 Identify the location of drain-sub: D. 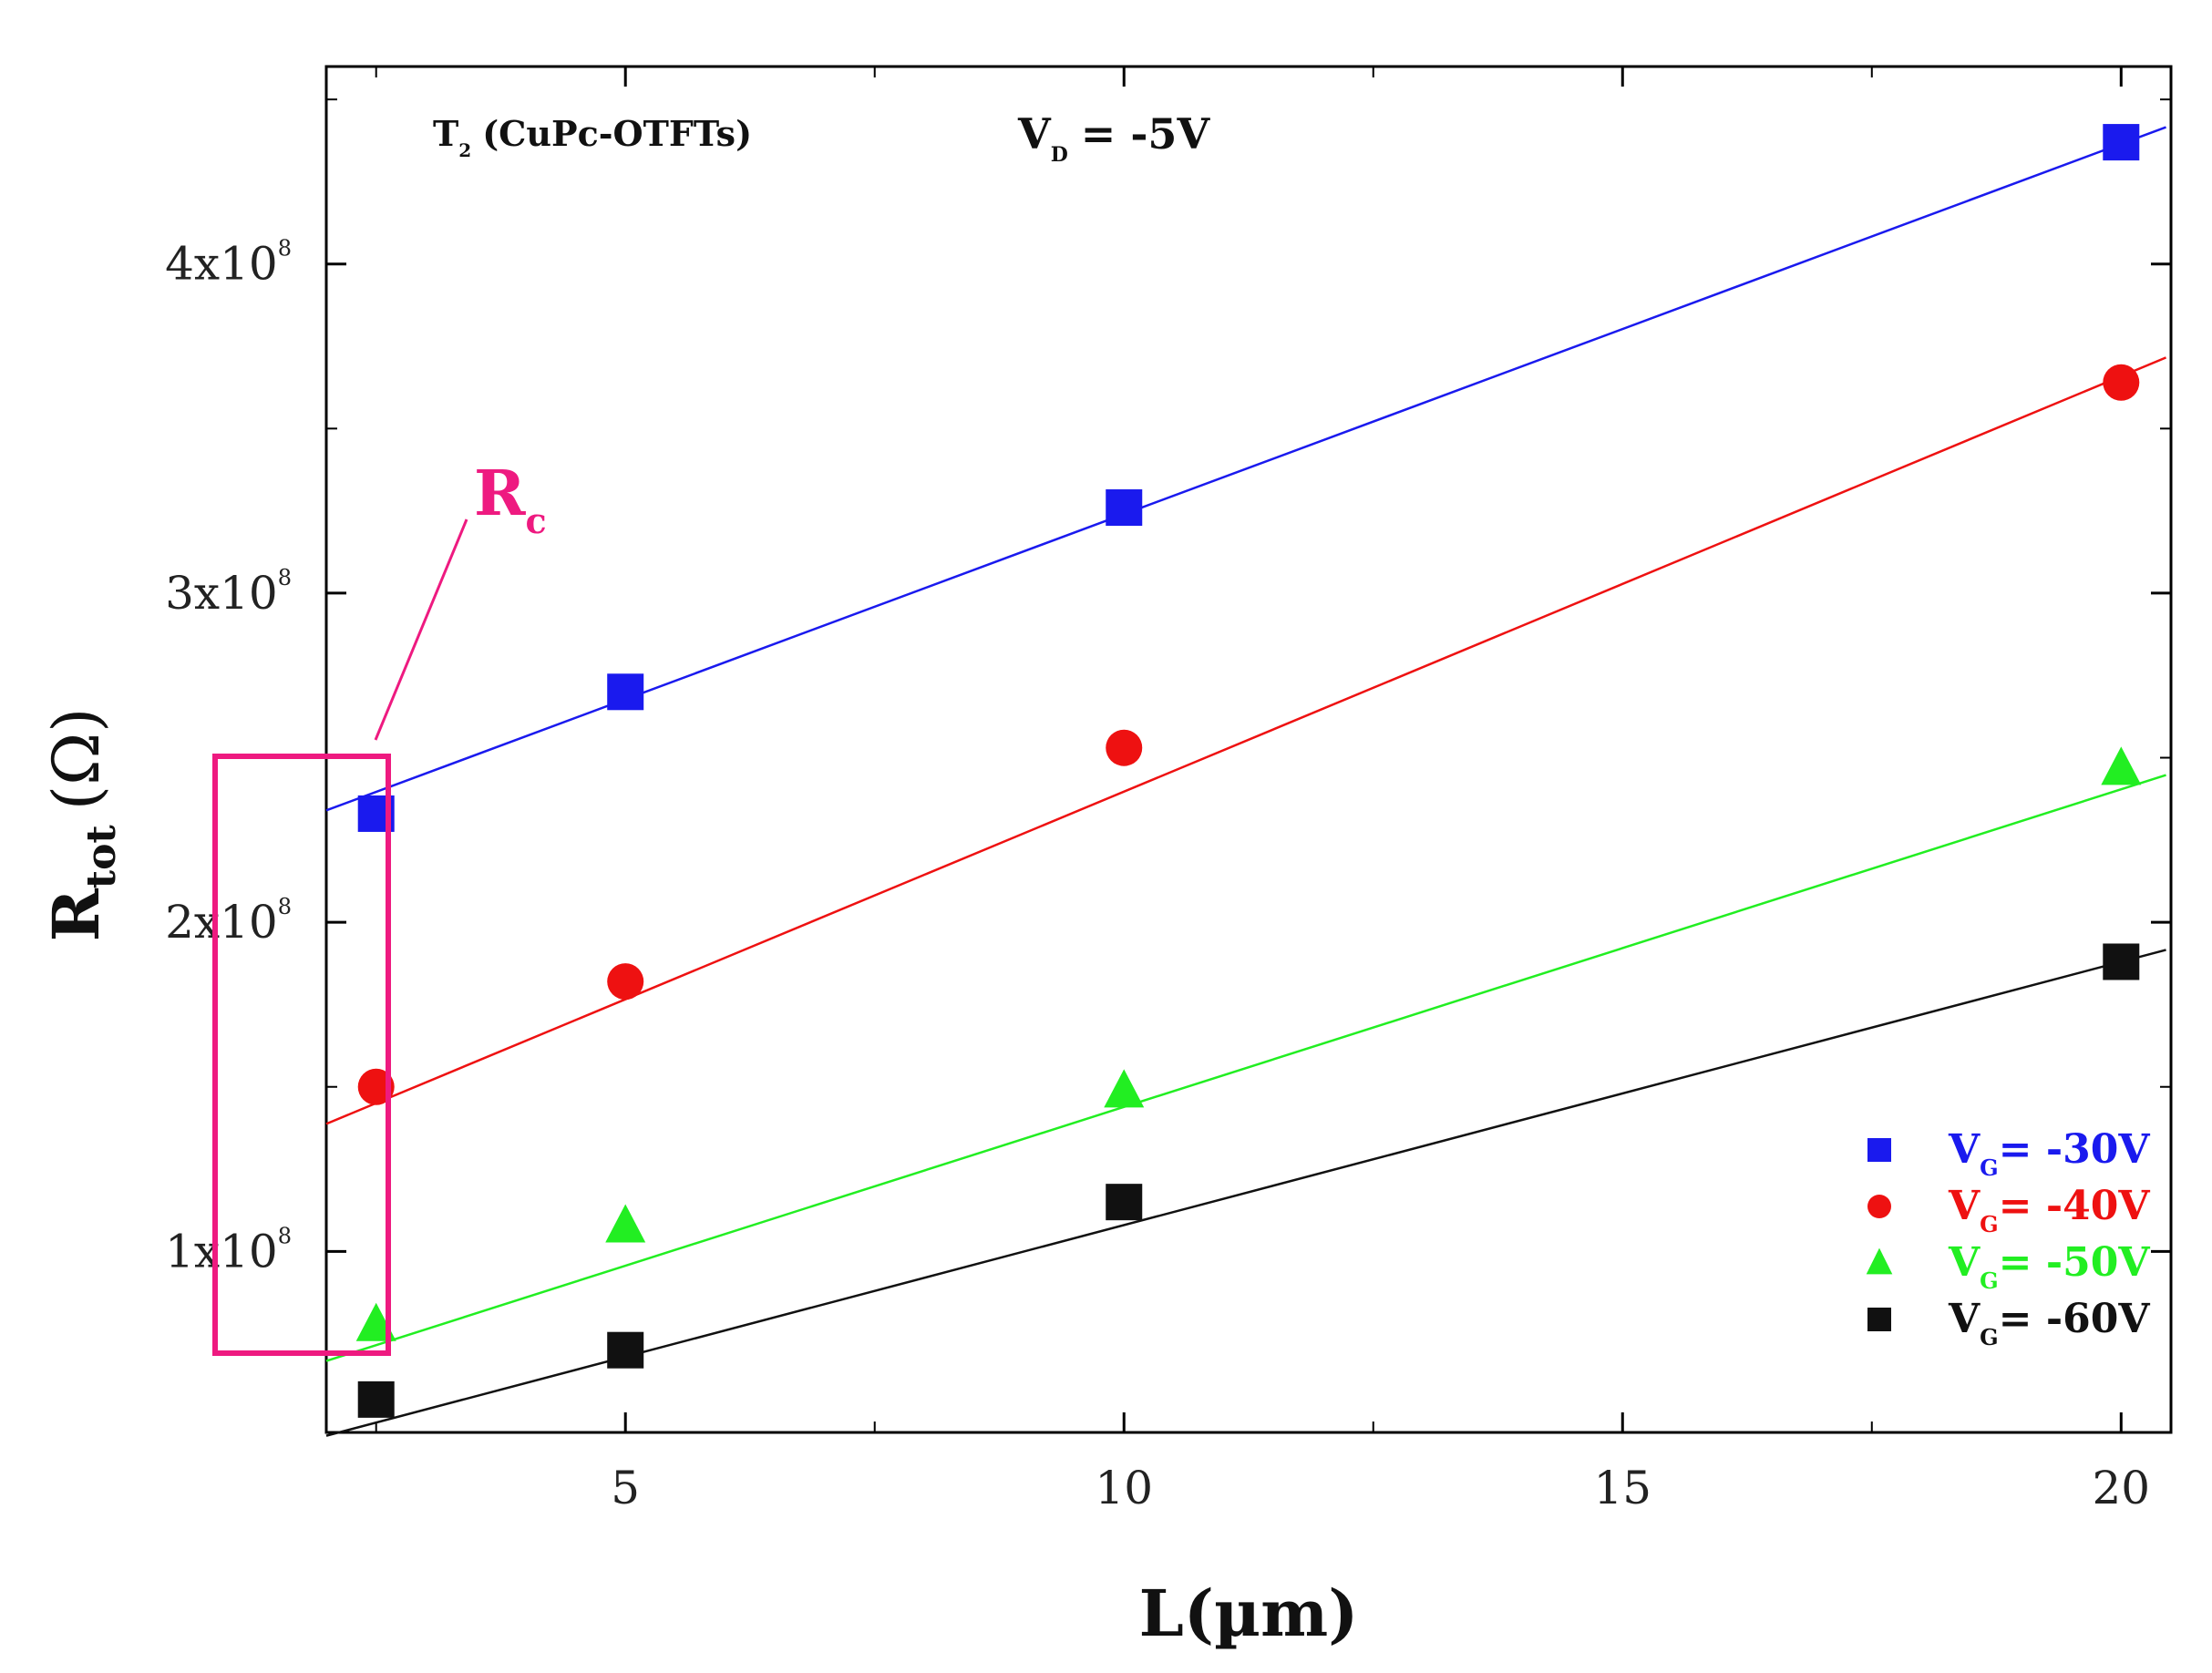
(1059, 155).